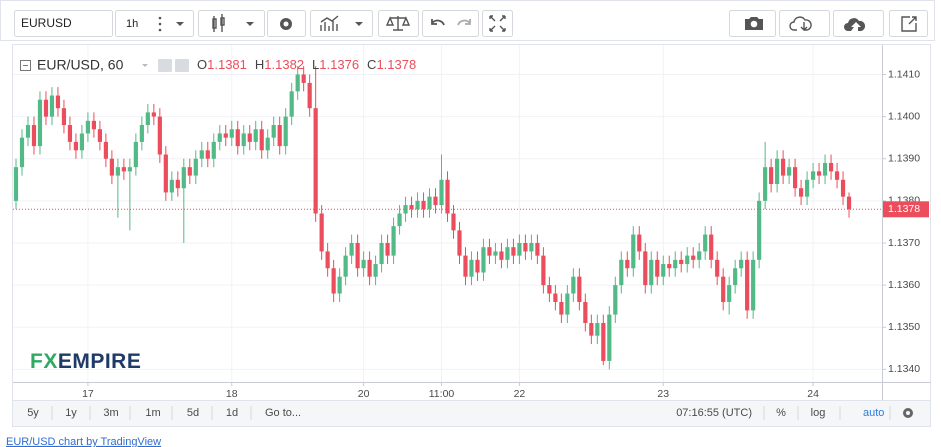 This screenshot has width=941, height=447. What do you see at coordinates (33, 413) in the screenshot?
I see `range-button: 5y` at bounding box center [33, 413].